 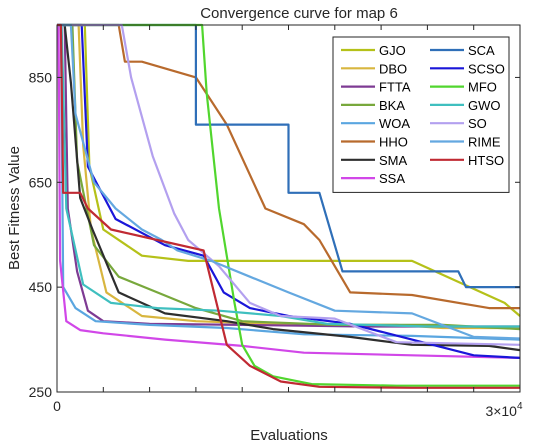 What do you see at coordinates (393, 142) in the screenshot?
I see `legend-label-hho: HHO` at bounding box center [393, 142].